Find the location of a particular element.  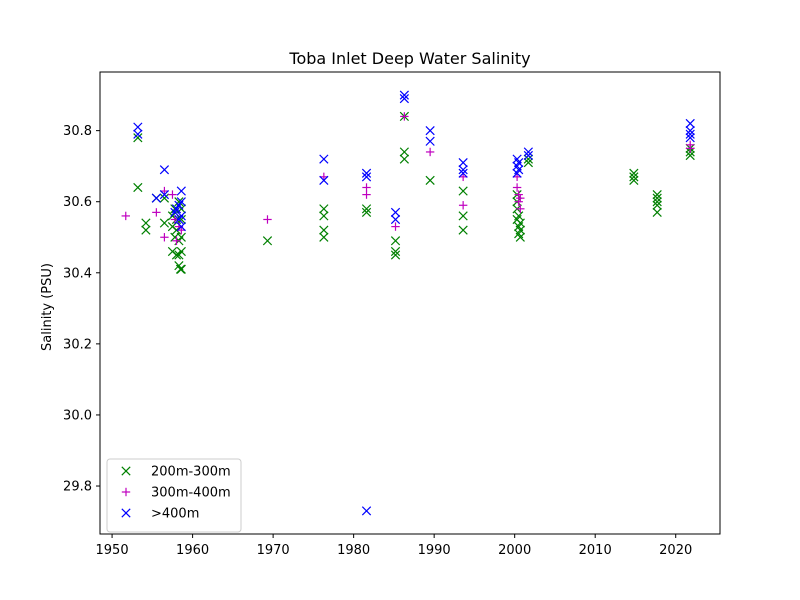

y-axis: 29.8 30.0 30.2 30.4 30.6 30.8 is located at coordinates (81, 309).